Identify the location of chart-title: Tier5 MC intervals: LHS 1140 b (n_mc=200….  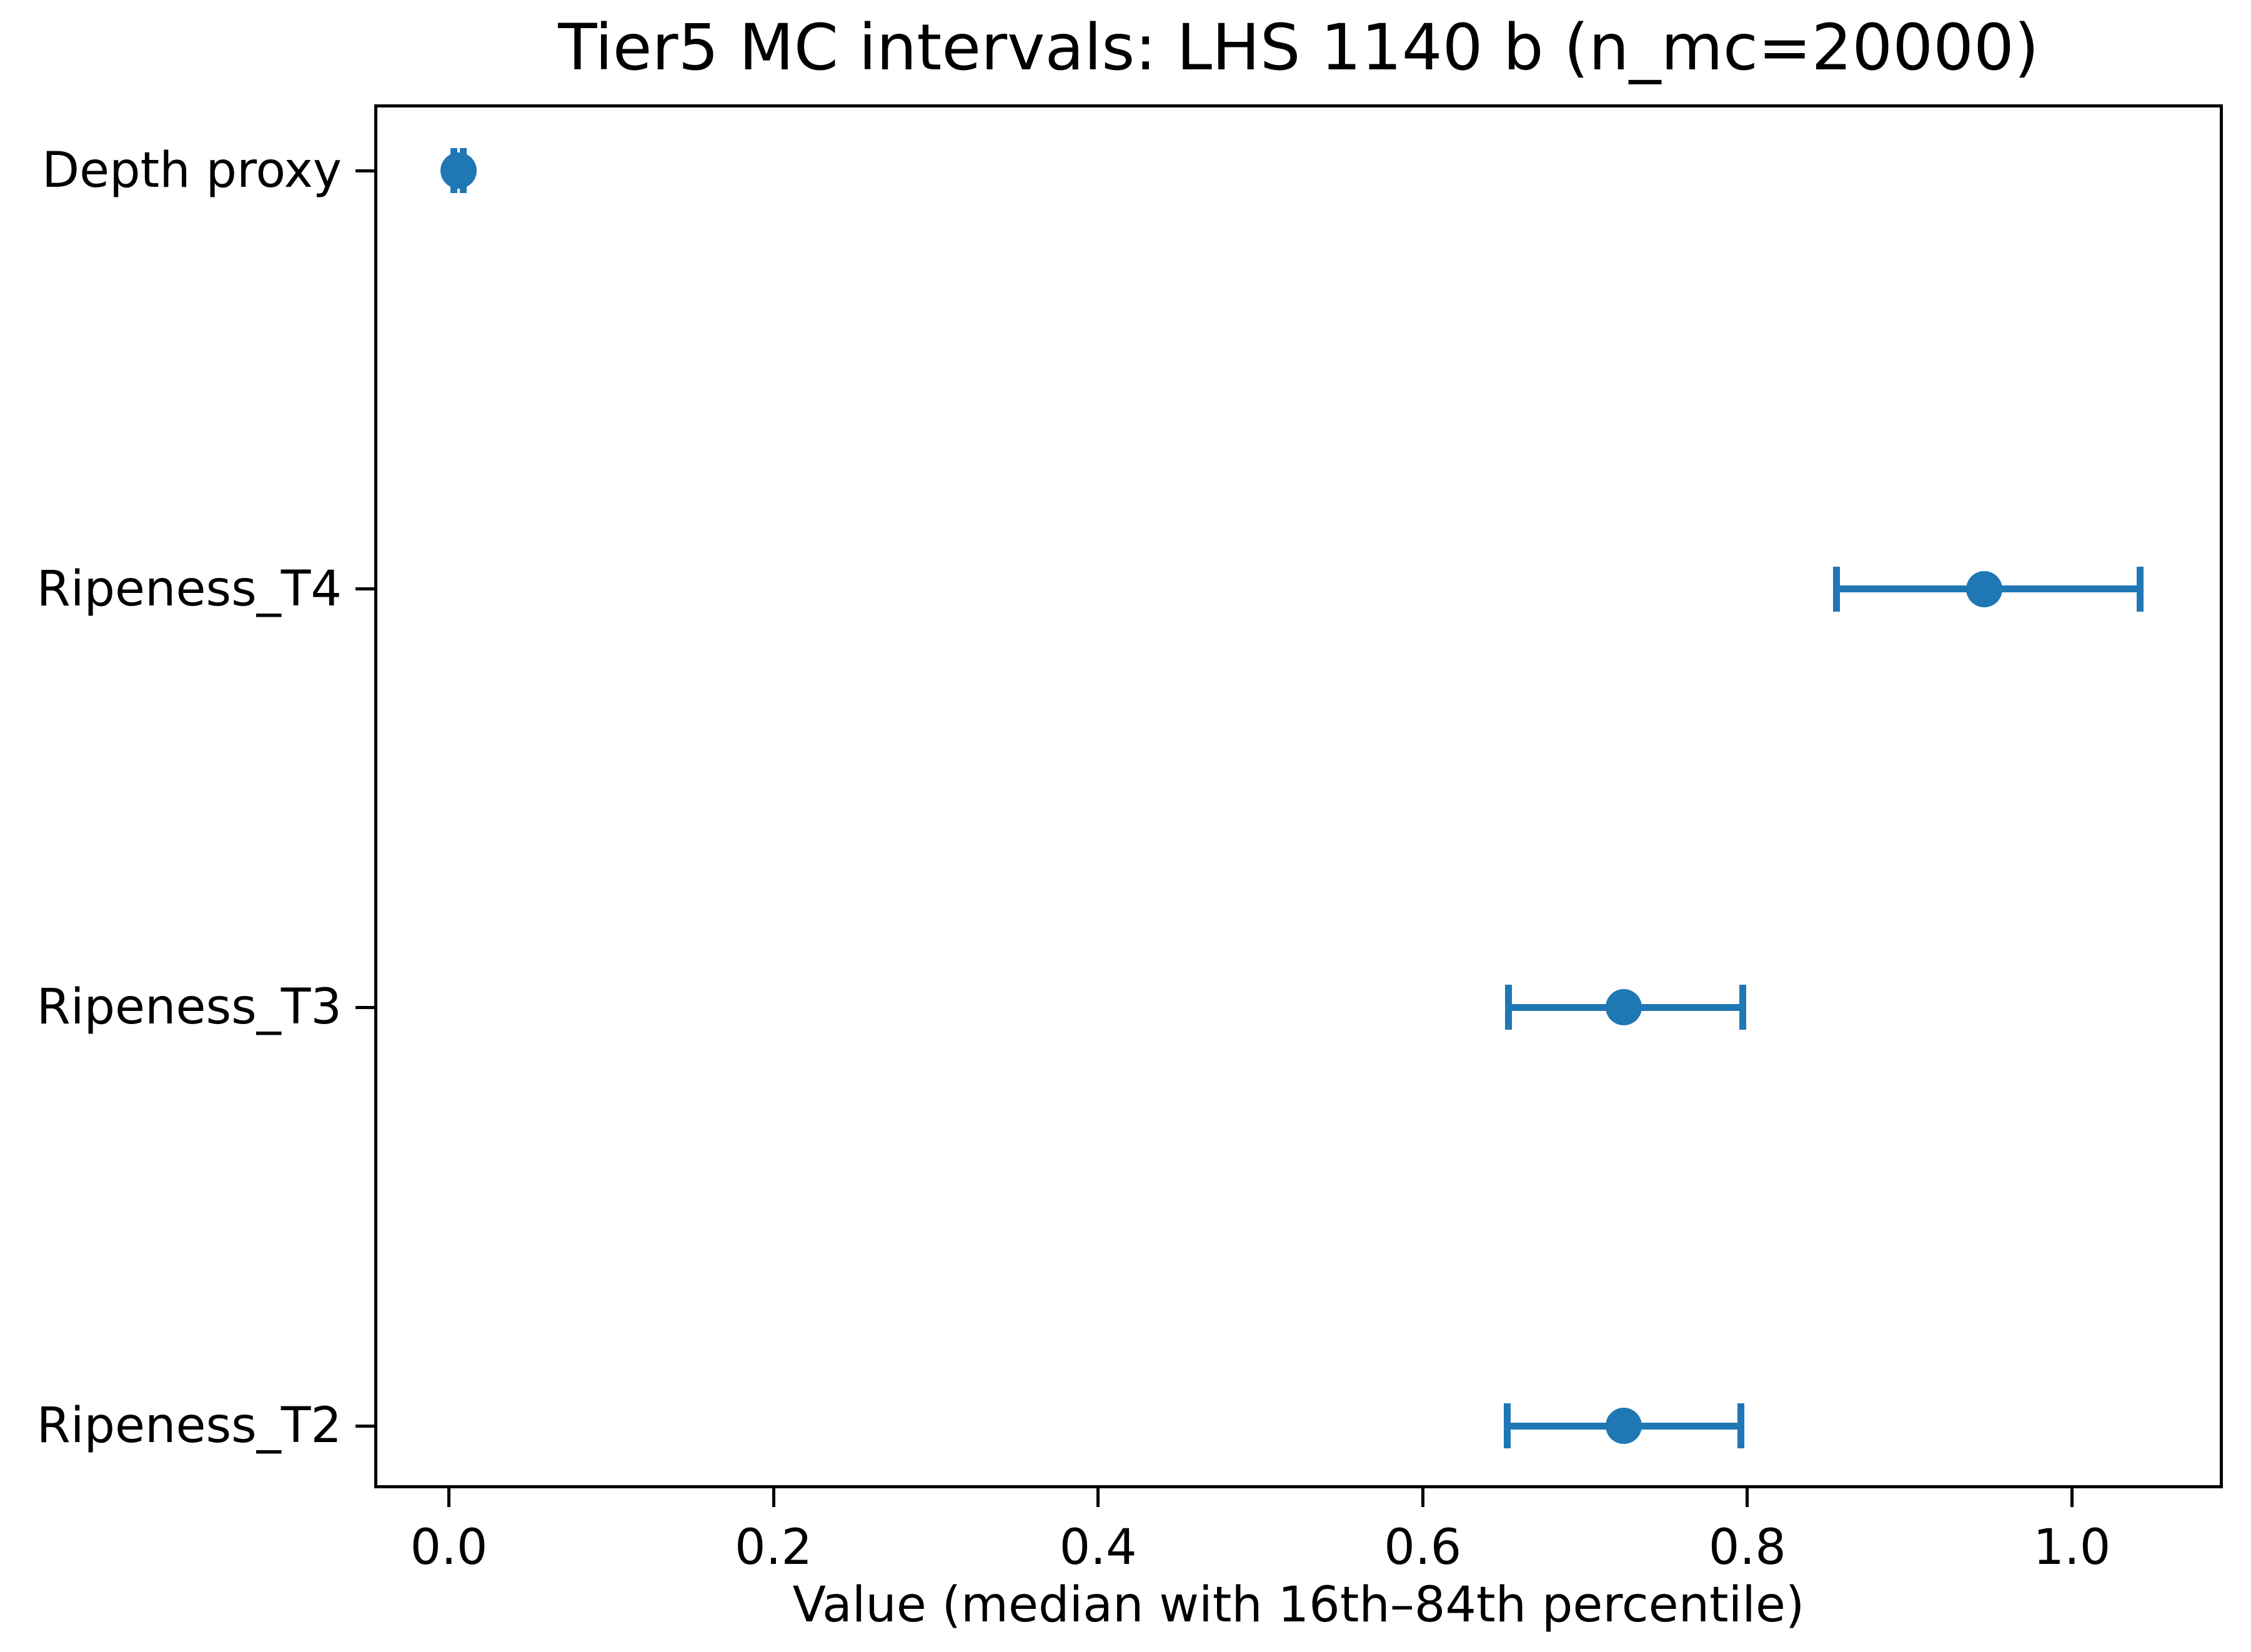
(1298, 48).